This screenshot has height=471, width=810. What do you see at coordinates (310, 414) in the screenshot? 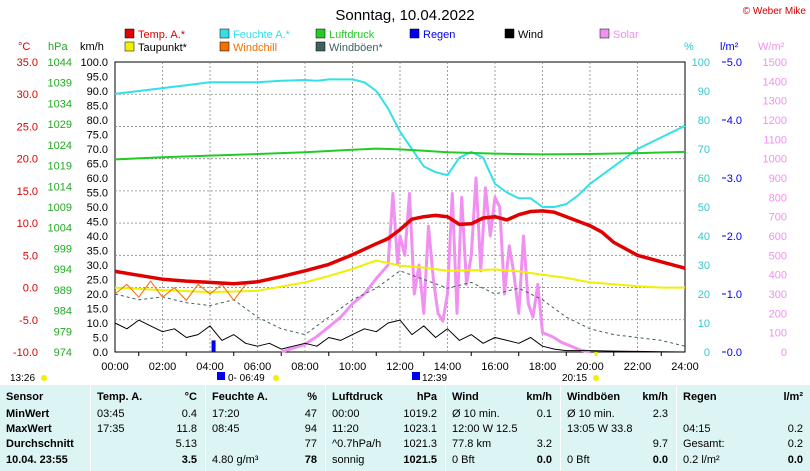
I see `stats-cell: 47` at bounding box center [310, 414].